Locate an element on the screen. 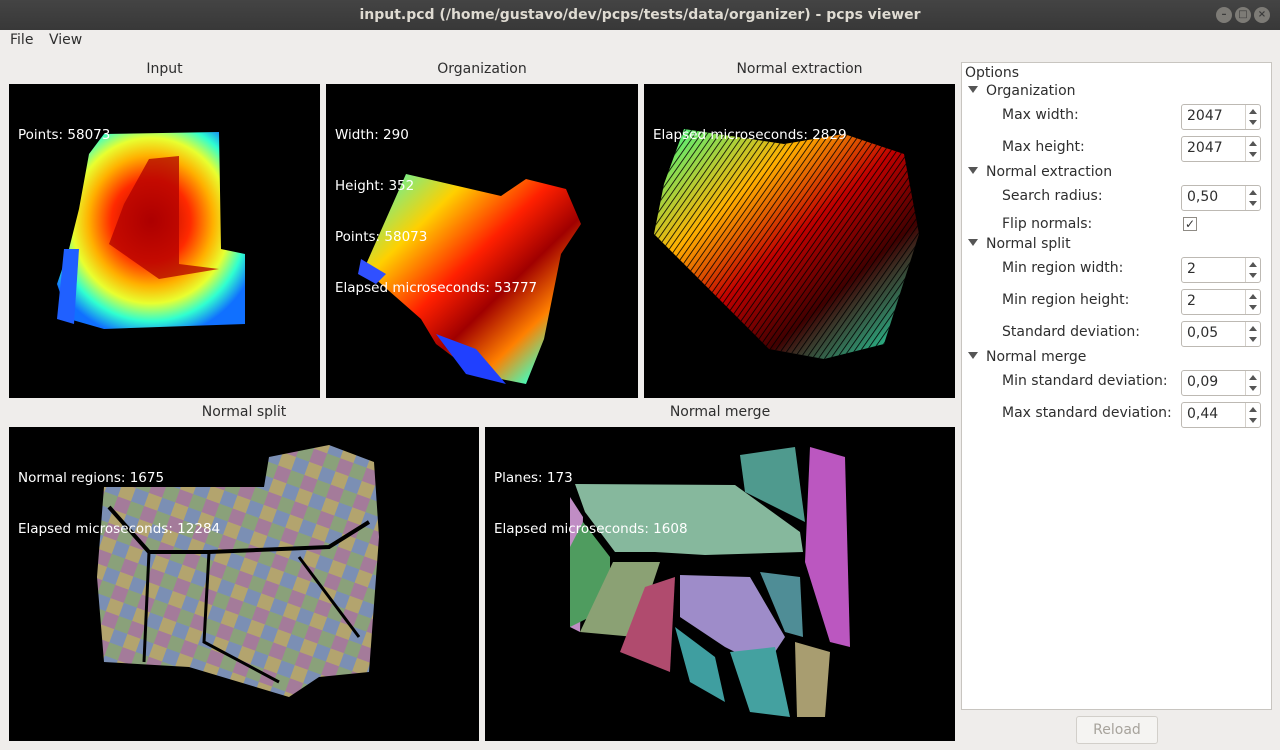 The width and height of the screenshot is (1280, 750). max-height-label: Max height: is located at coordinates (1043, 147).